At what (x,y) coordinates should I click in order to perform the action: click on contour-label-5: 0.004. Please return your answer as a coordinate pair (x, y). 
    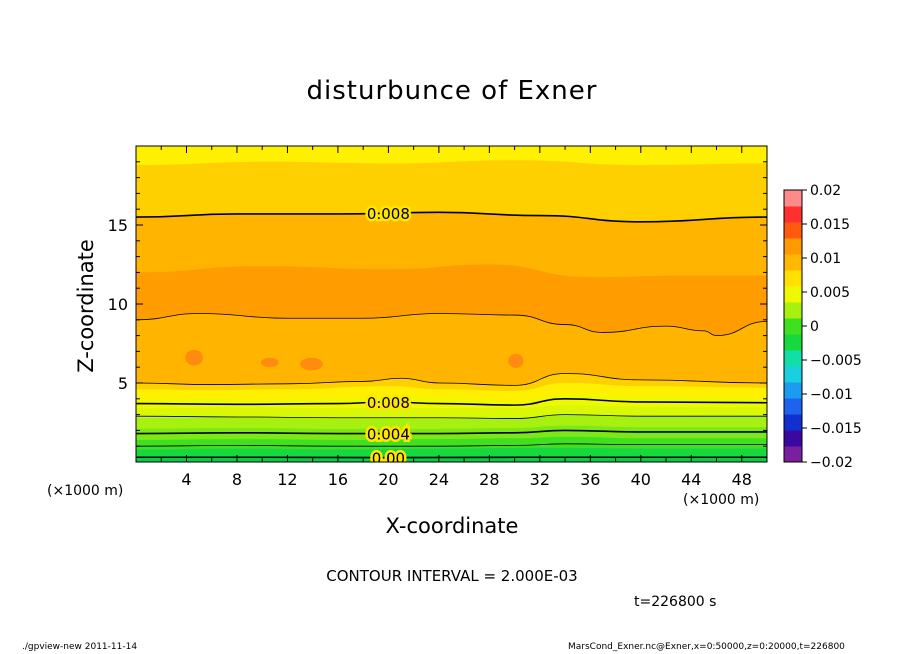
    Looking at the image, I should click on (388, 435).